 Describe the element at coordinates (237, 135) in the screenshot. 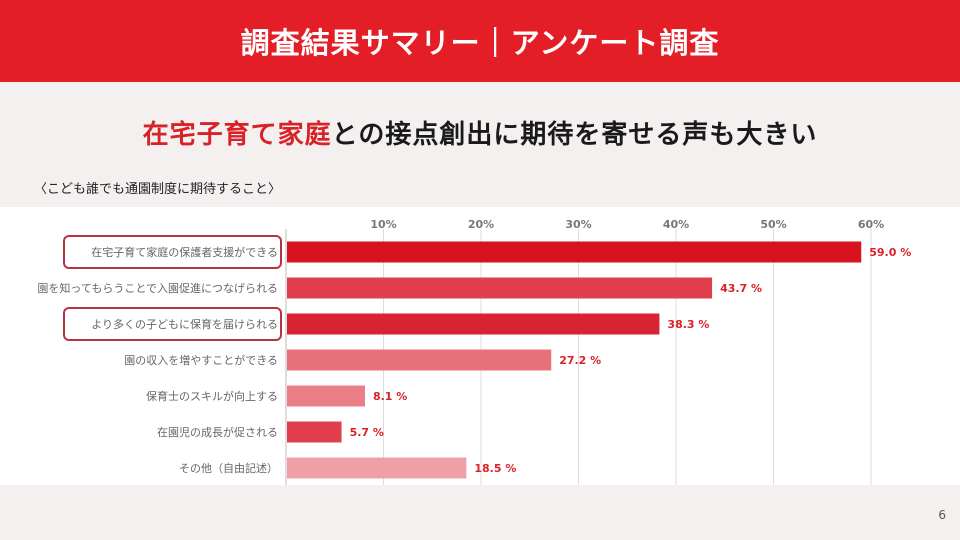

I see `headline-accent: 在宅子育て家庭` at that location.